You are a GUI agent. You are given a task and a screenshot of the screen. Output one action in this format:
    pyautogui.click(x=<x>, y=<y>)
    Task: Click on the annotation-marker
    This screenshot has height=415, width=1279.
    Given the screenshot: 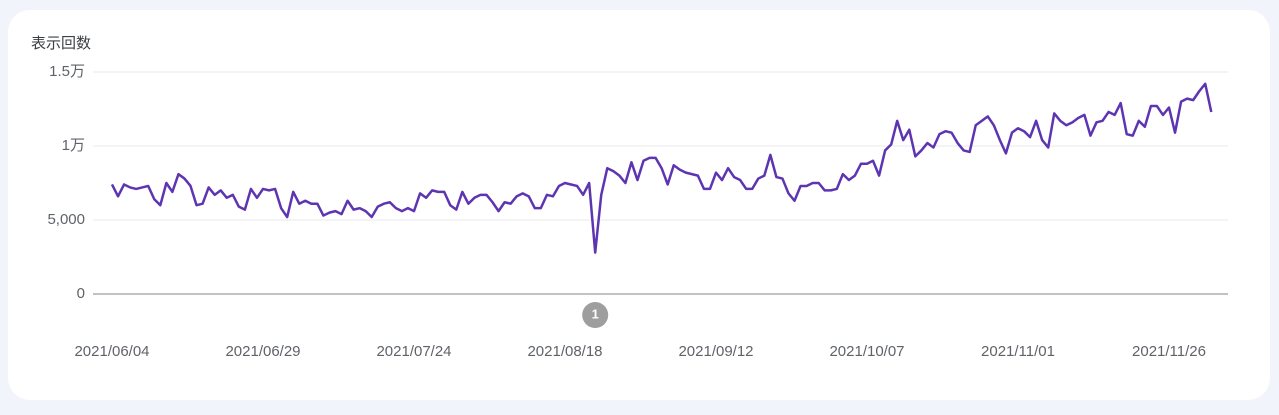 What is the action you would take?
    pyautogui.click(x=595, y=315)
    